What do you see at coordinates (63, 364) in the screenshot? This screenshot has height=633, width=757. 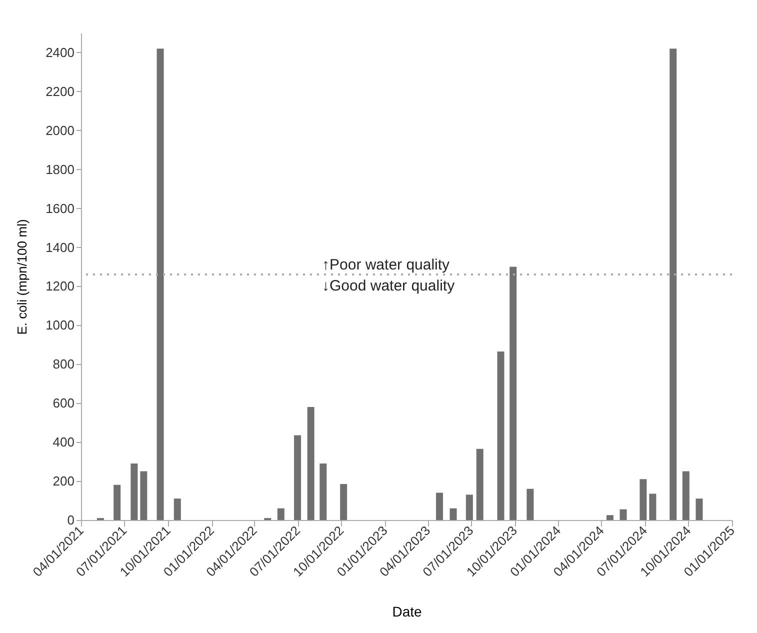 I see `y-tick-label: 800` at bounding box center [63, 364].